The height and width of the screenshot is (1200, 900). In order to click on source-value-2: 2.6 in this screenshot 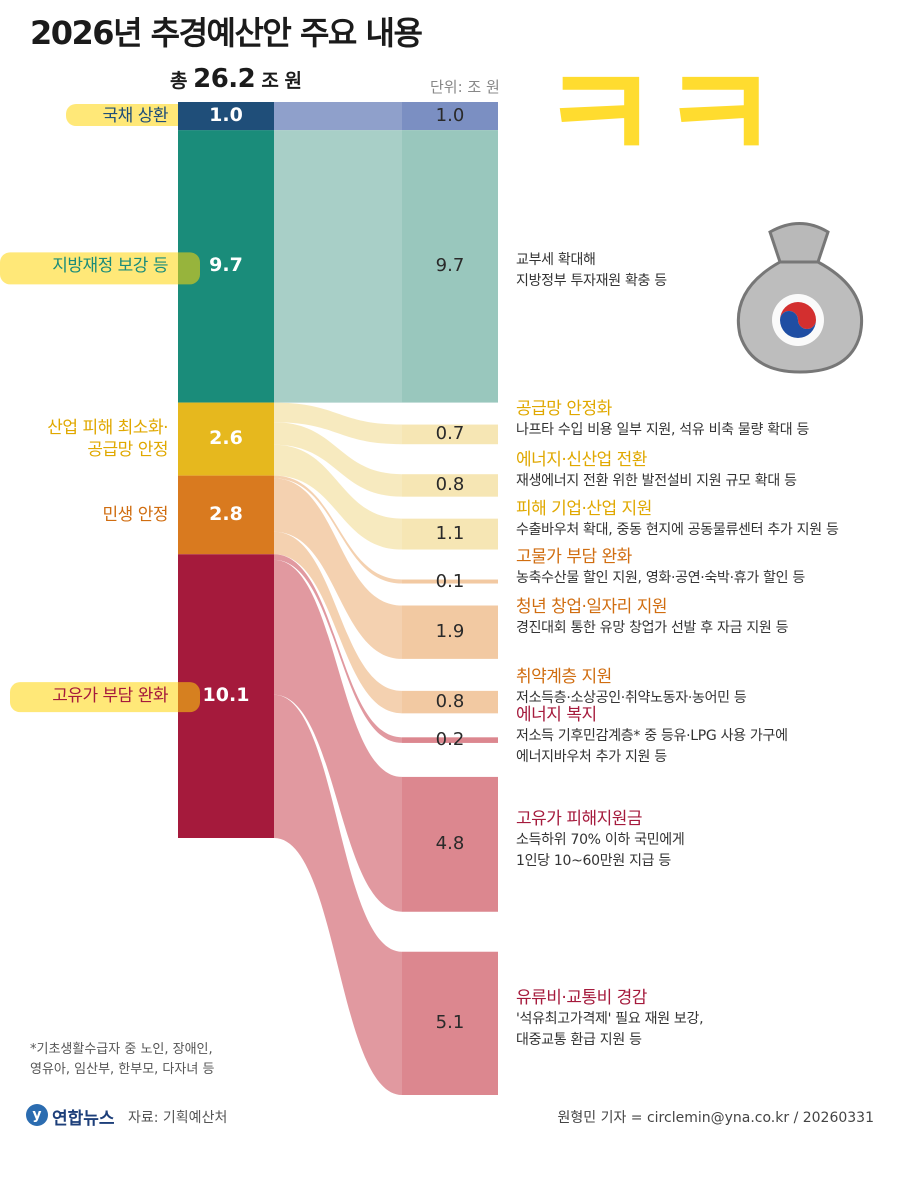, I will do `click(226, 438)`.